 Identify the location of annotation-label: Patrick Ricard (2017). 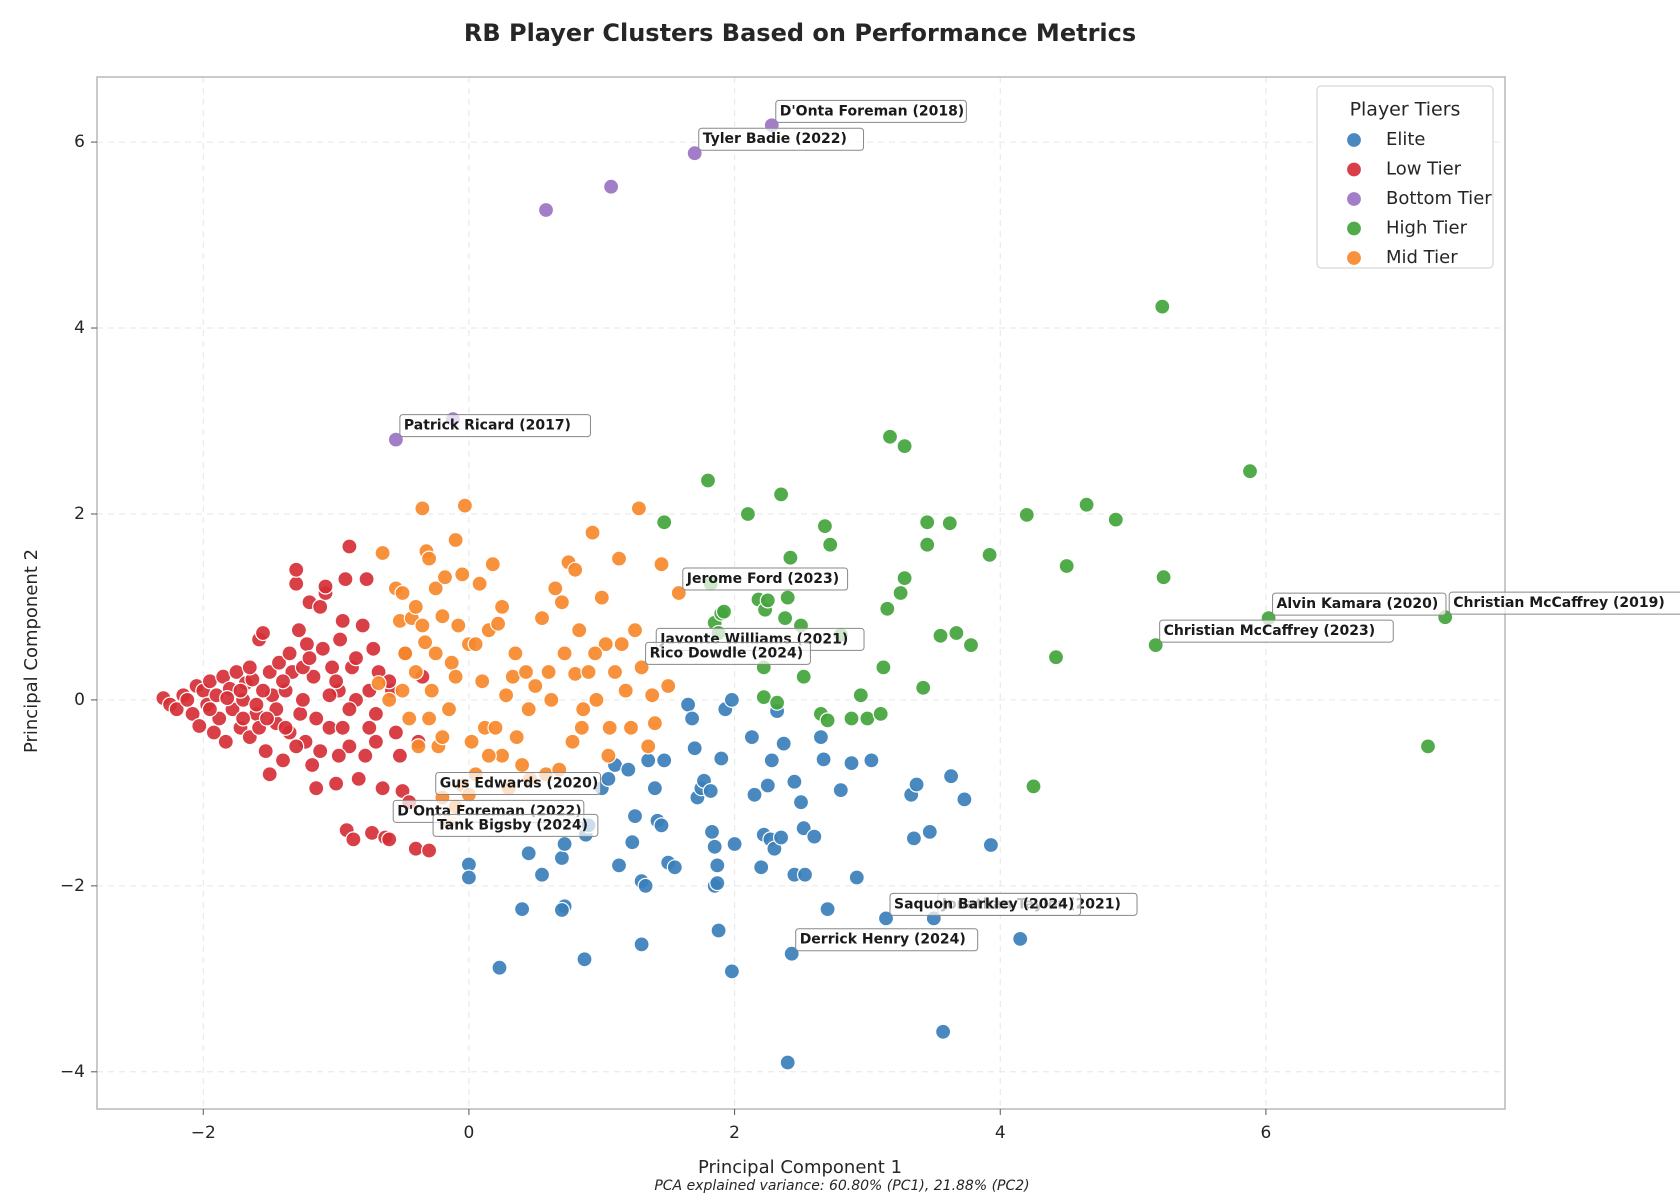
(487, 426).